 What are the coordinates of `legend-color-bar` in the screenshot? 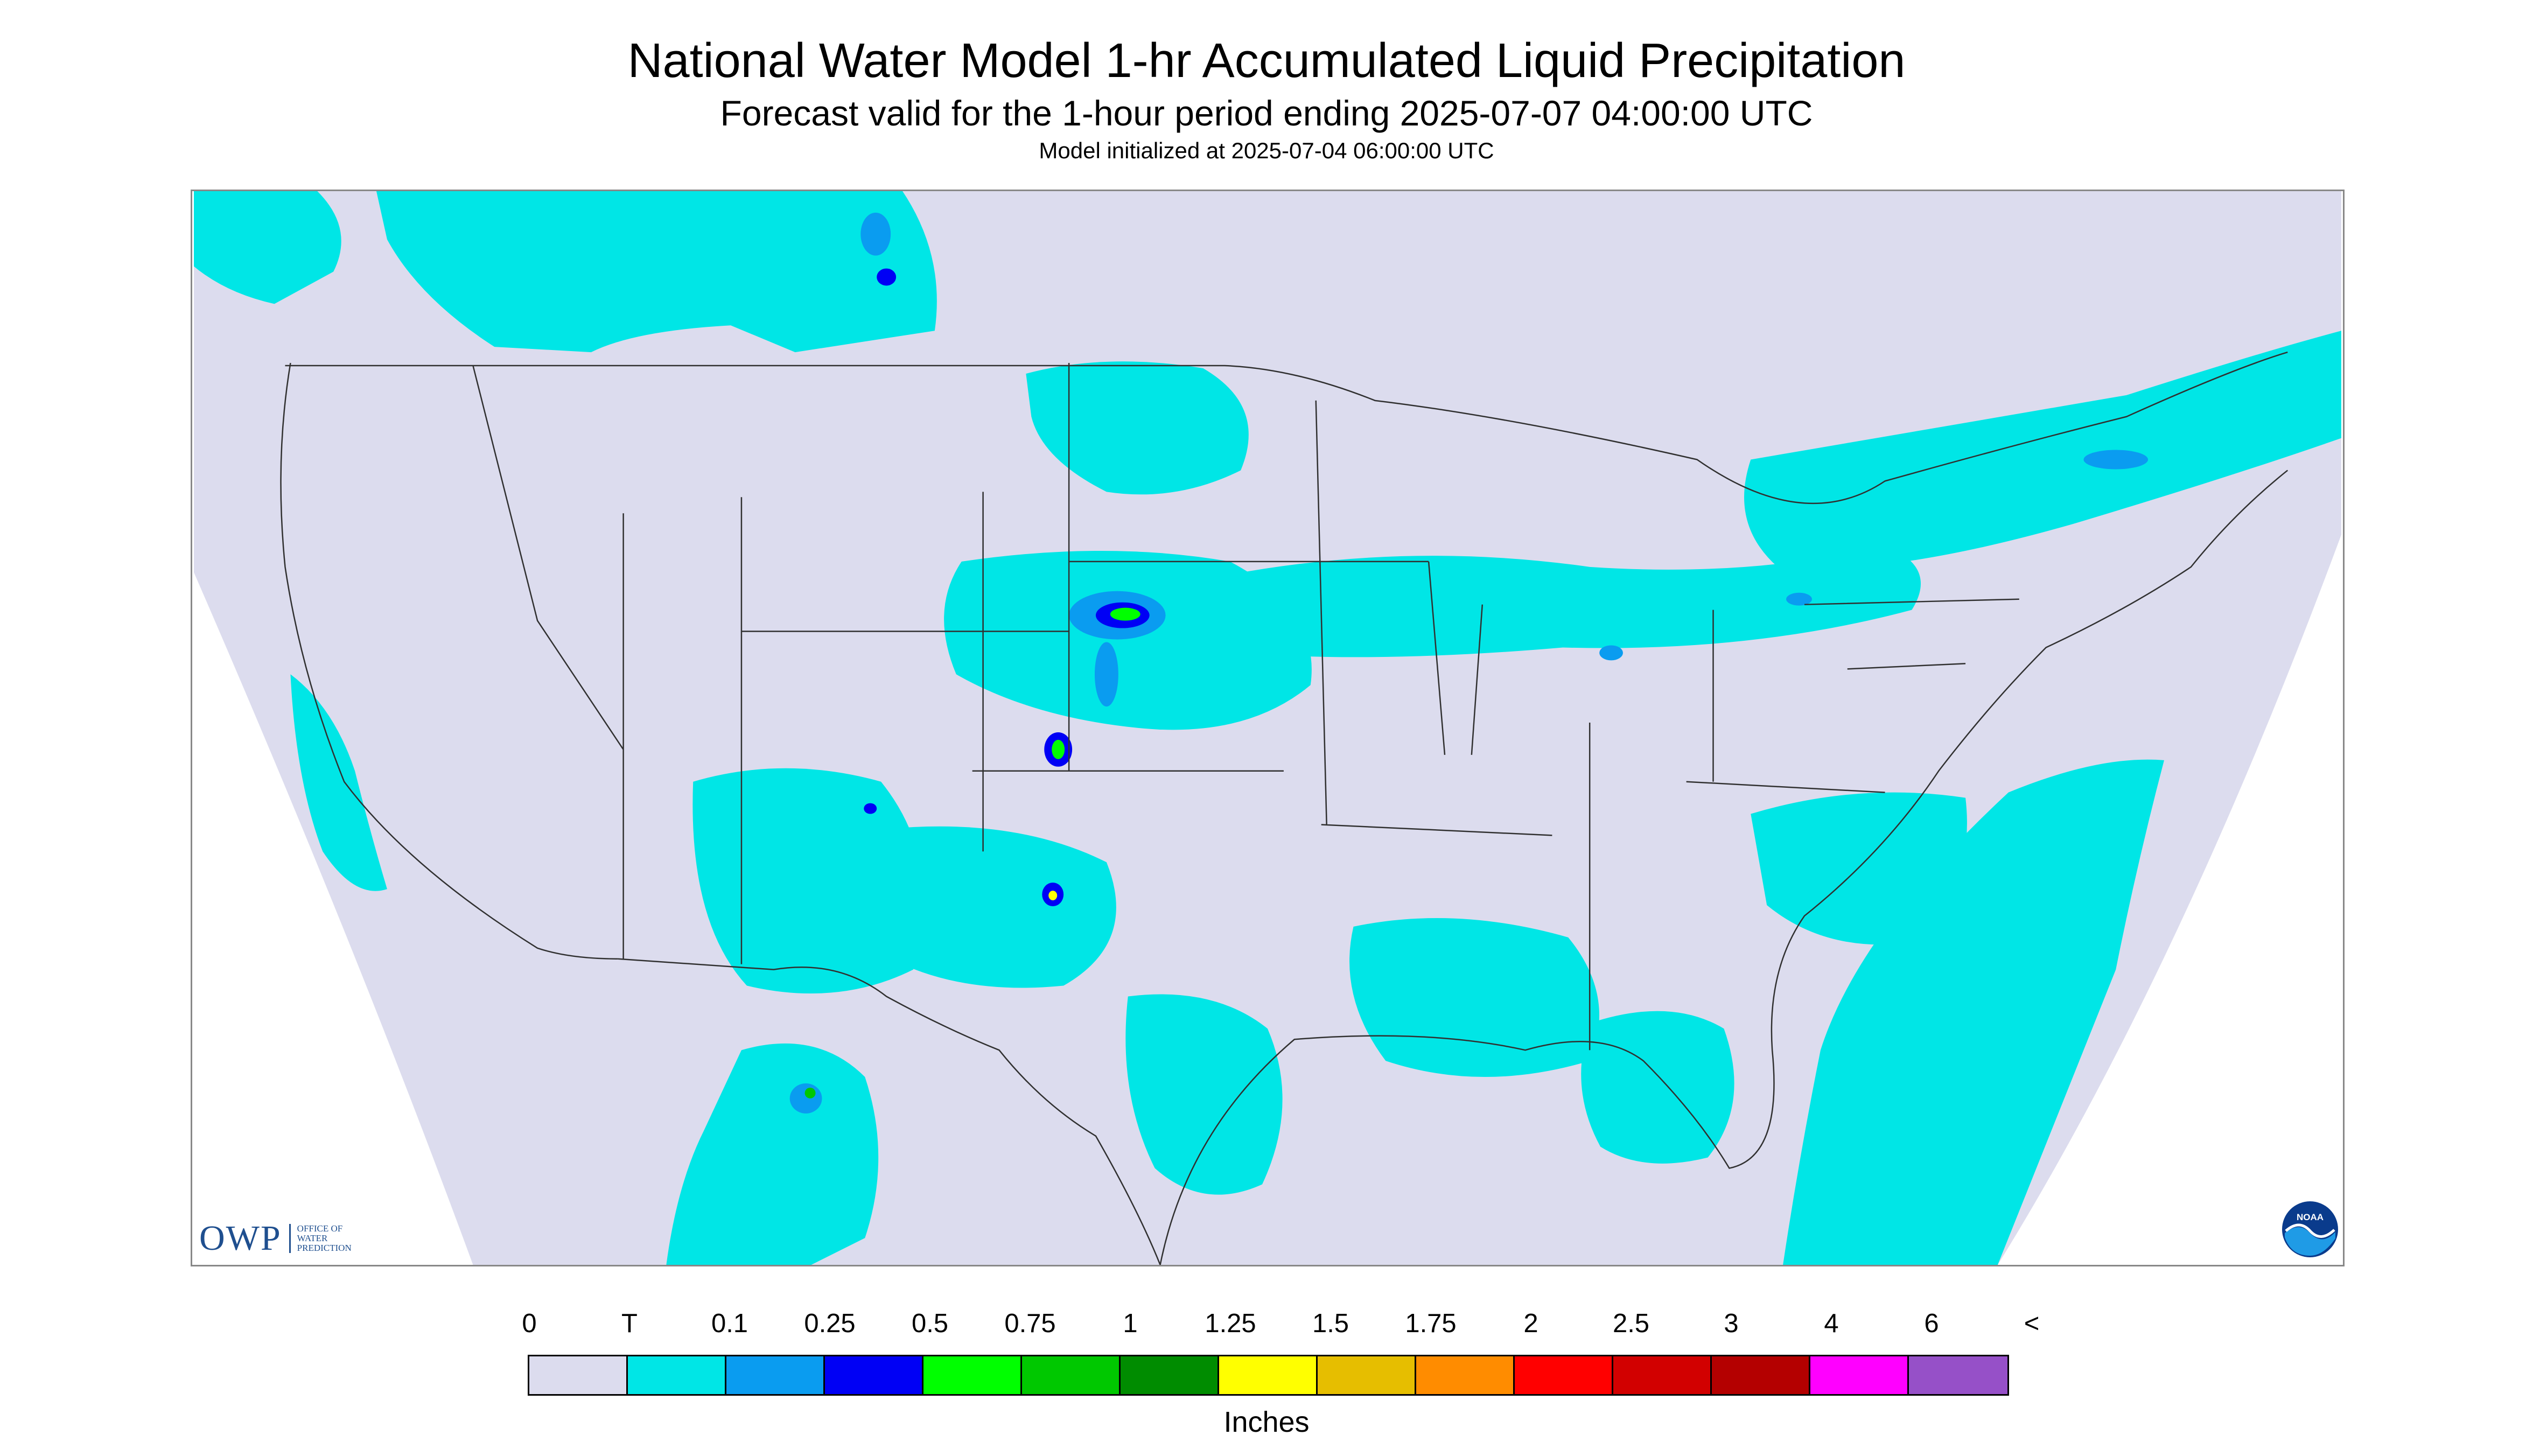 It's located at (1268, 1375).